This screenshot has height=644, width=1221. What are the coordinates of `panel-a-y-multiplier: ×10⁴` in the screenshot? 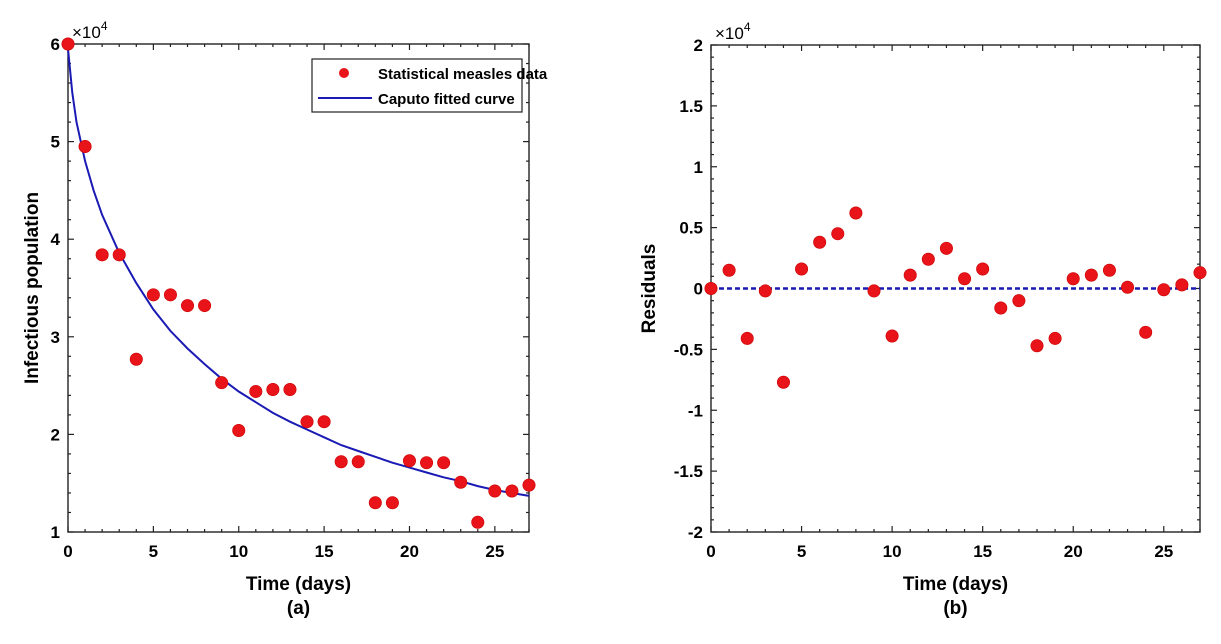 It's located at (90, 30).